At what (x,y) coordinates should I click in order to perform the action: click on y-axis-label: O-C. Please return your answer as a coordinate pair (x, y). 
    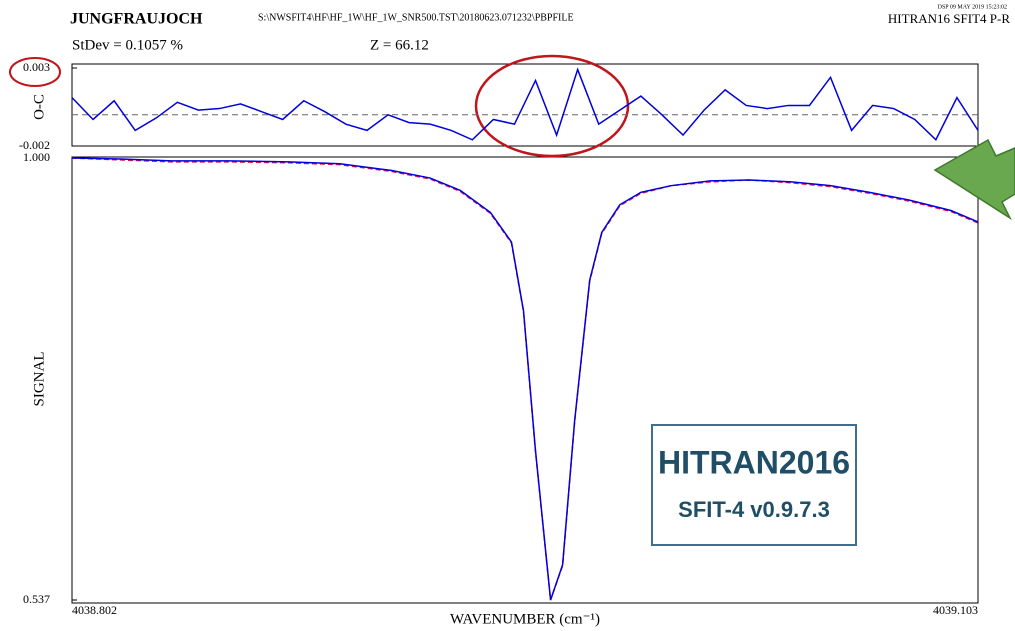
    Looking at the image, I should click on (39, 107).